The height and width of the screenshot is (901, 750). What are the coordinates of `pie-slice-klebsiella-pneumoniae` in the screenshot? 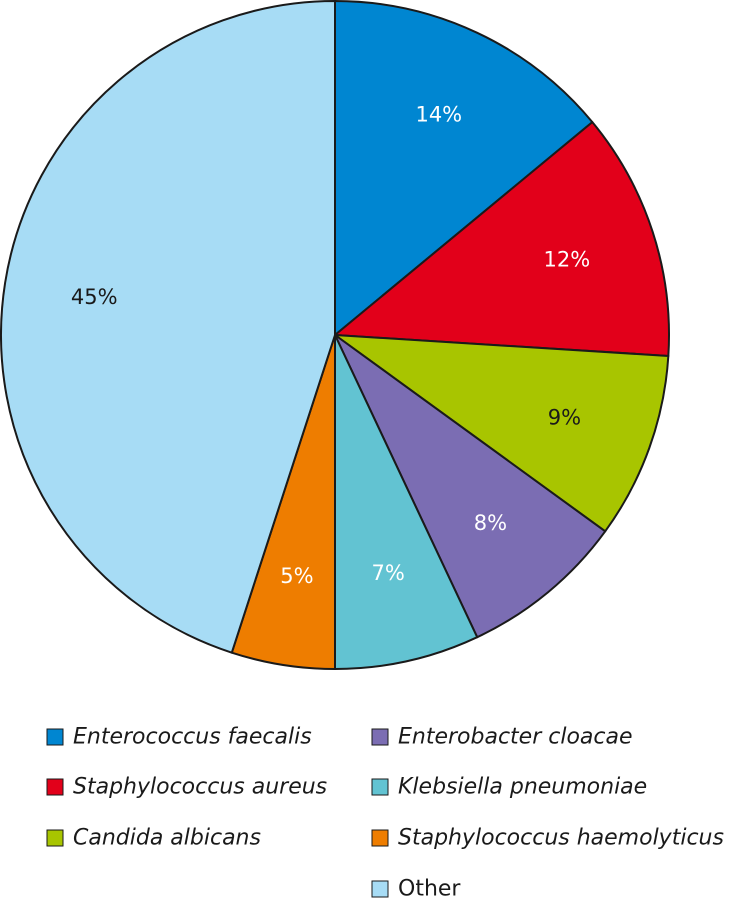 It's located at (406, 502).